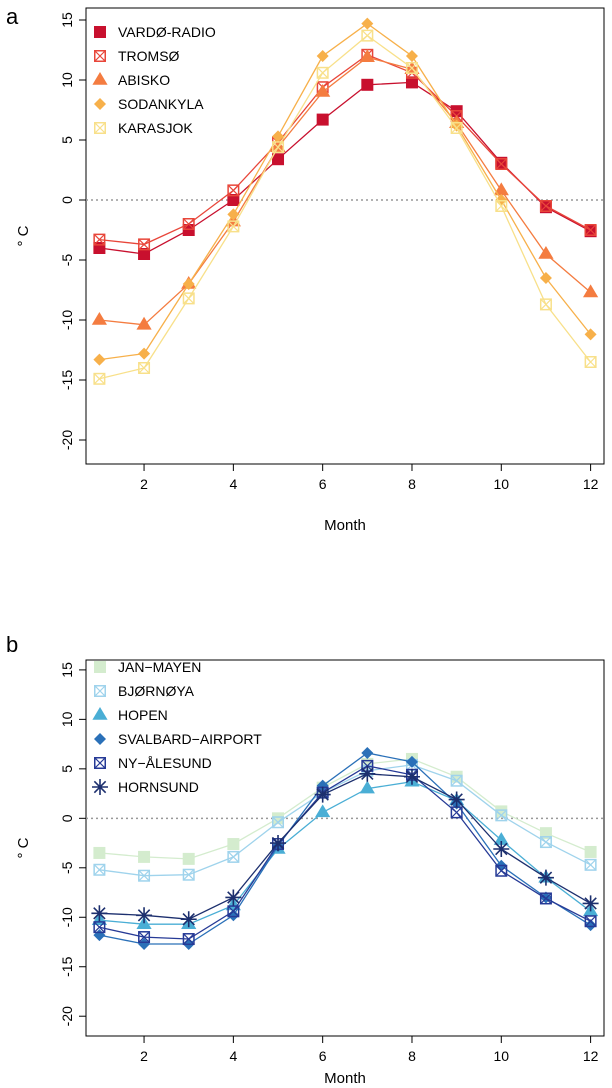 The width and height of the screenshot is (612, 1088). Describe the element at coordinates (67, 380) in the screenshot. I see `y-tick-label: -15` at that location.